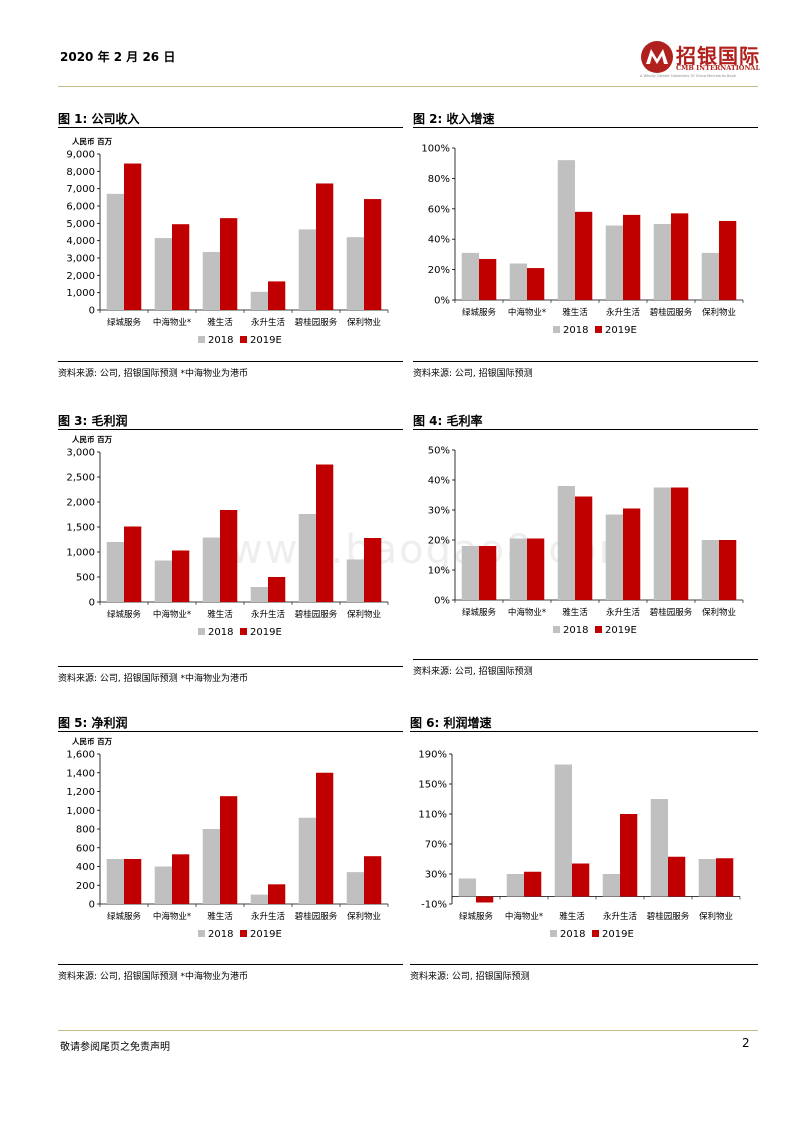 The height and width of the screenshot is (1132, 800). Describe the element at coordinates (436, 875) in the screenshot. I see `y-tick-label: 30%` at that location.